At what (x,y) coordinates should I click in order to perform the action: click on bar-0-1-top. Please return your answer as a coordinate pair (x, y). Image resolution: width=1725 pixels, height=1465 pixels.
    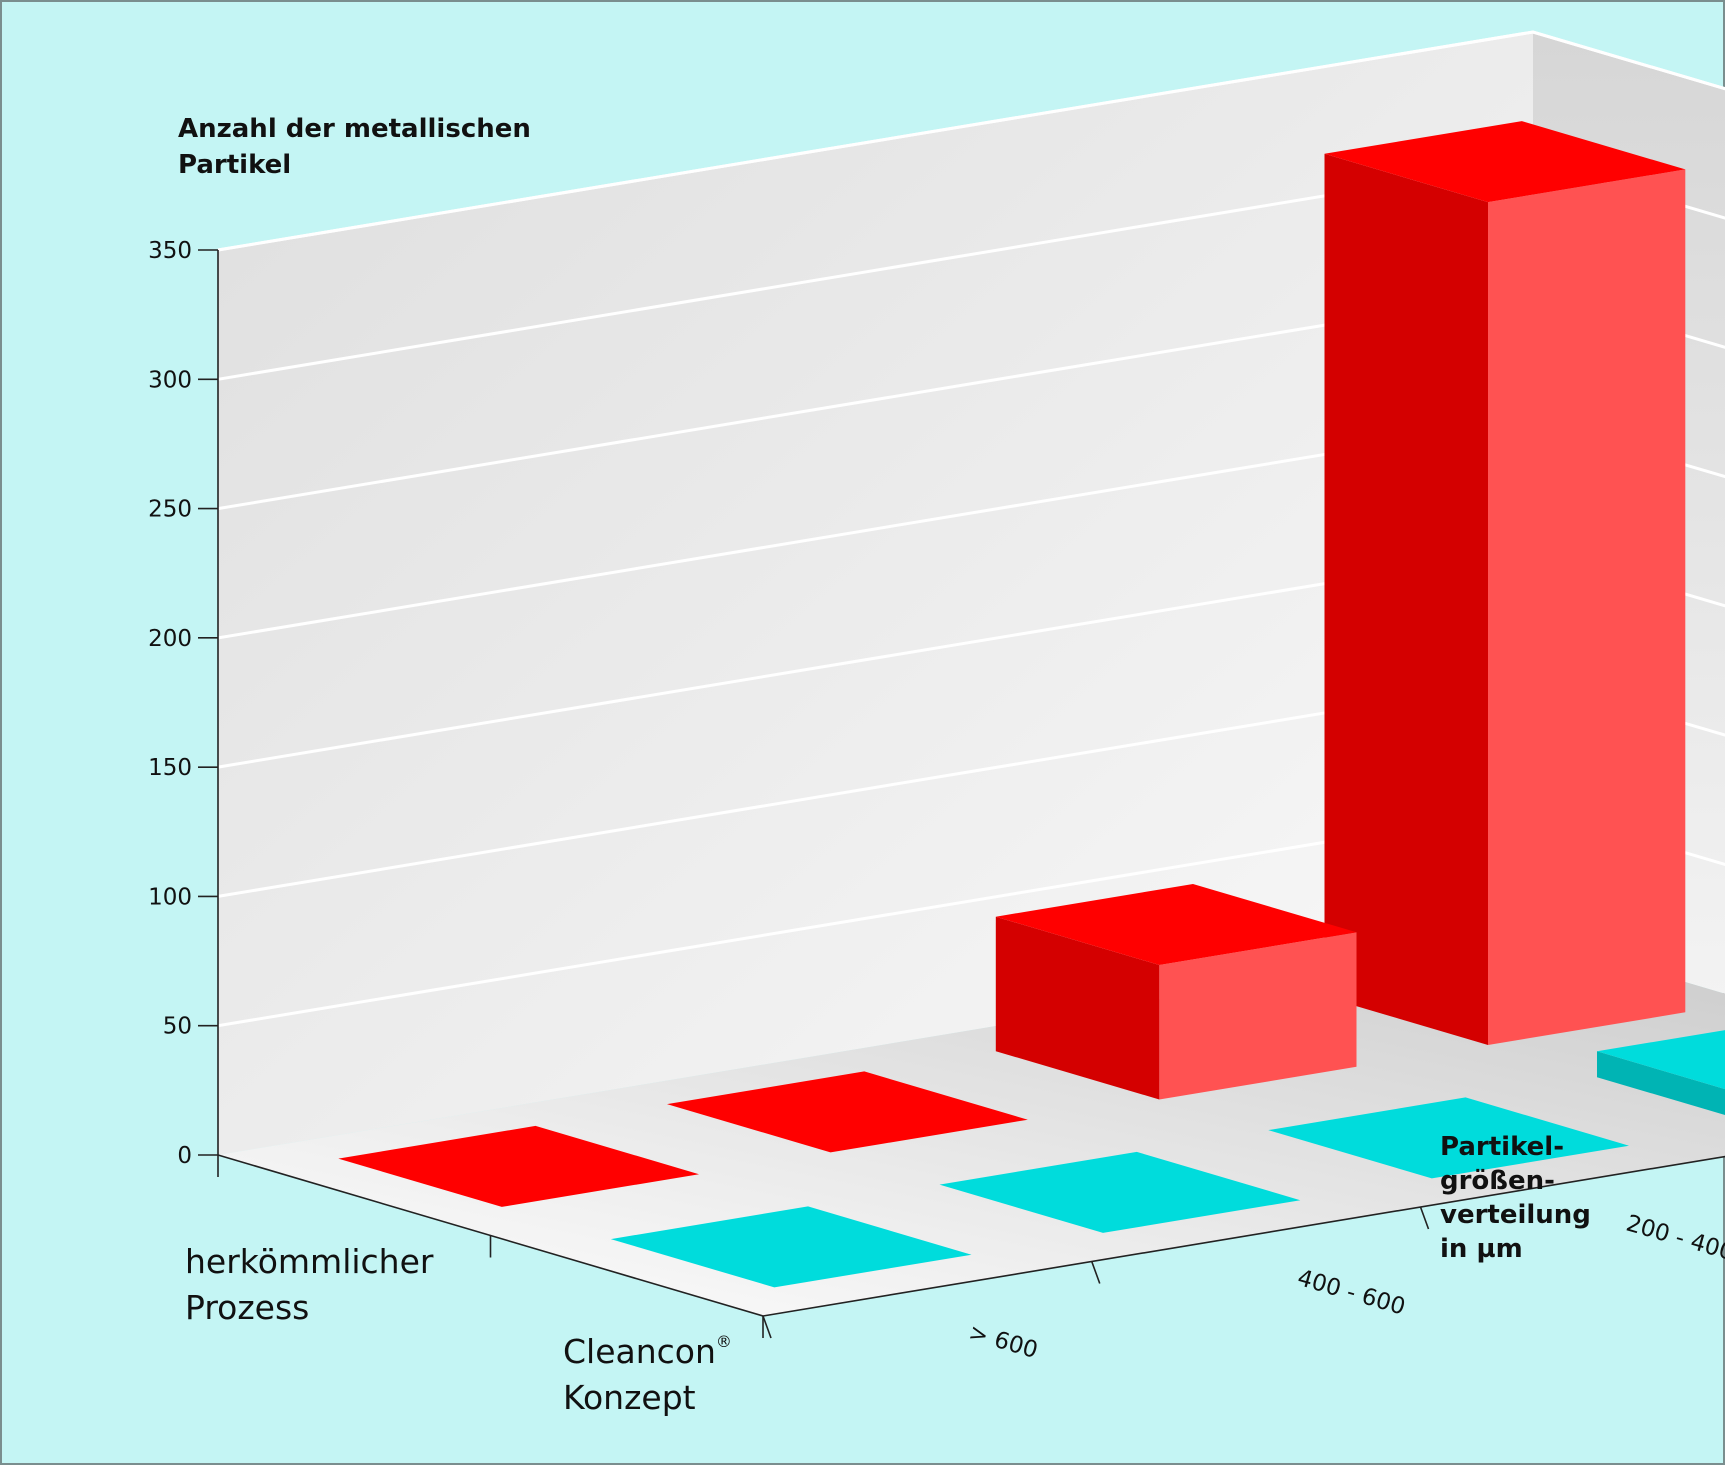
    Looking at the image, I should click on (1176, 924).